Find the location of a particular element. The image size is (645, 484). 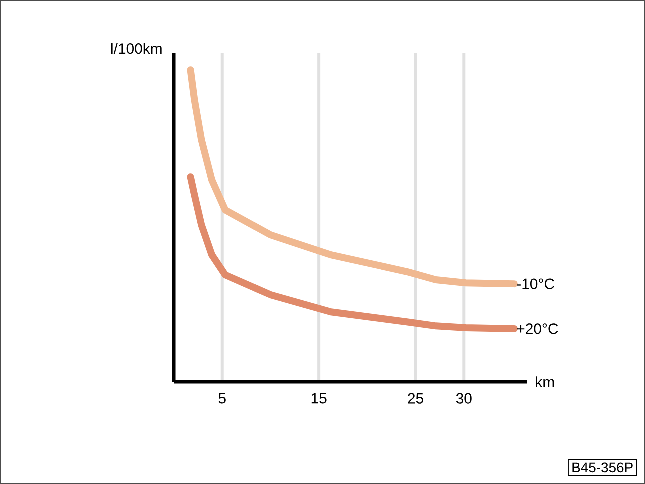

y-axis-title: l/100km is located at coordinates (137, 48).